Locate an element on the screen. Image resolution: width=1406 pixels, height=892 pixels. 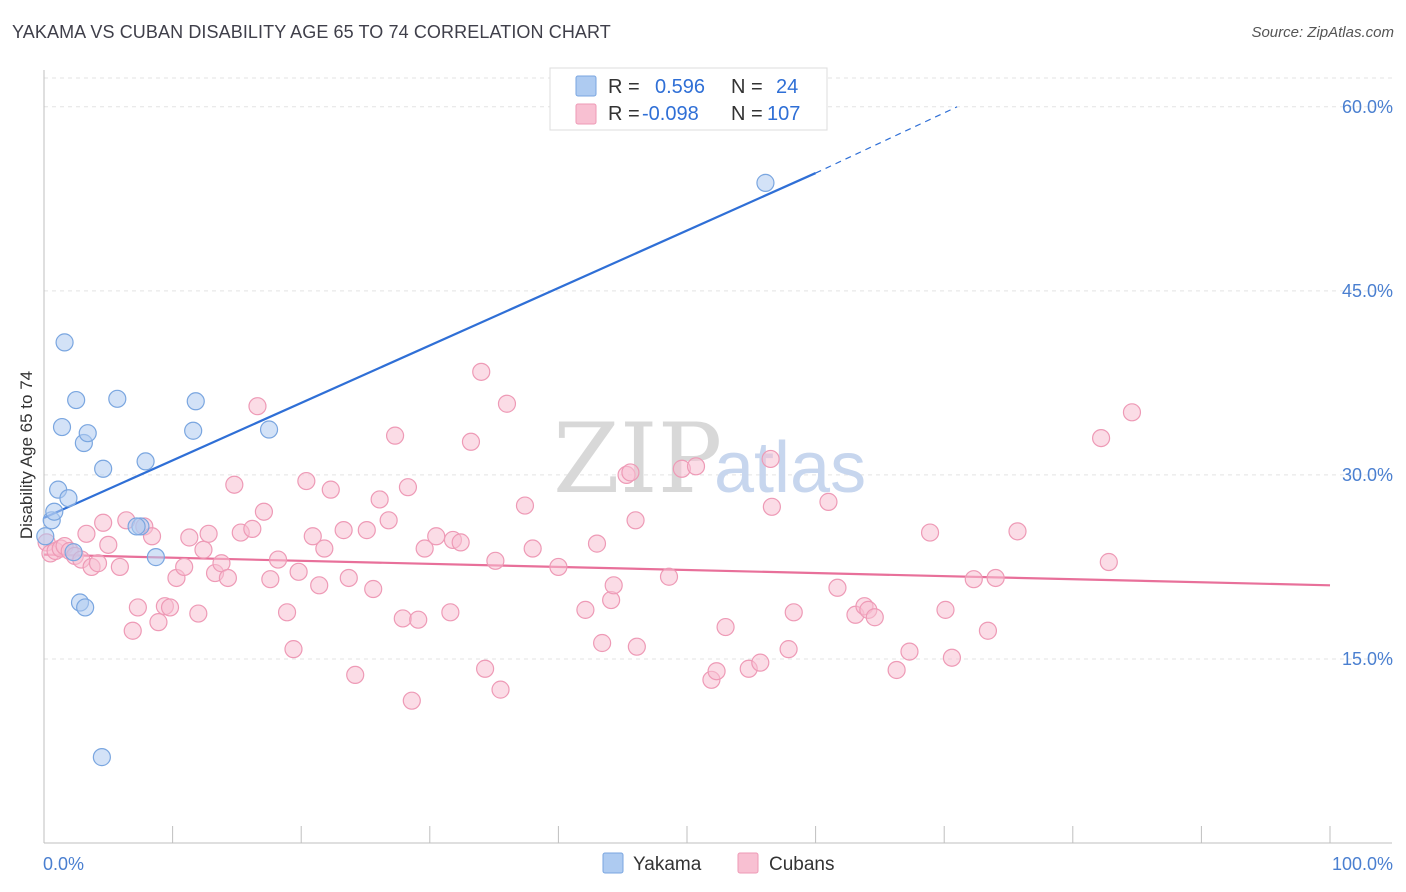
trend-extension-yakama is located at coordinates (886, 140).